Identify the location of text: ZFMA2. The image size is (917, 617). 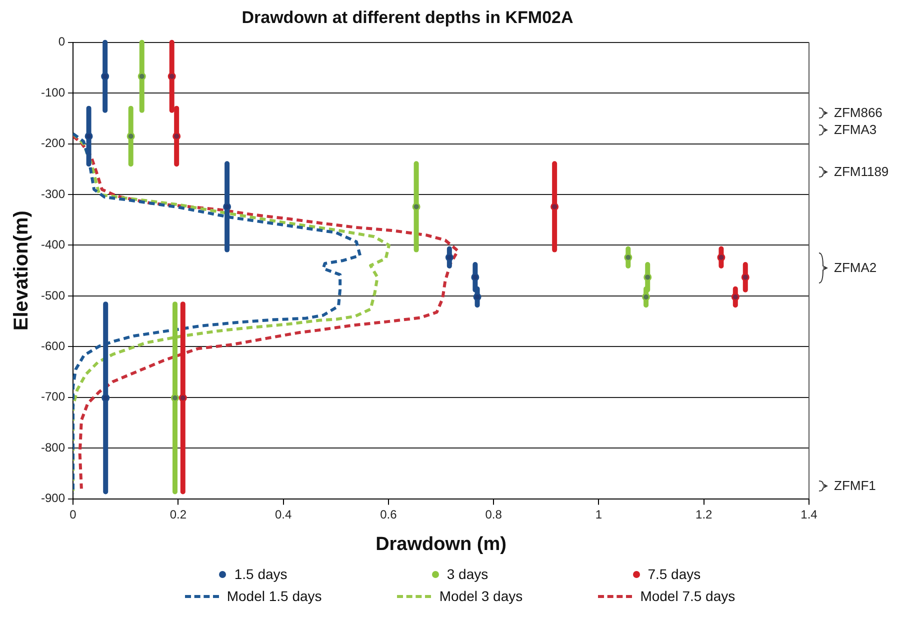
(855, 268).